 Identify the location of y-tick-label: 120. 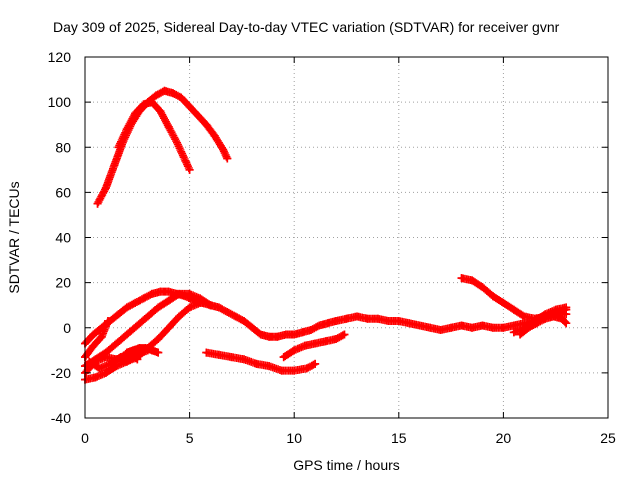
(60, 57).